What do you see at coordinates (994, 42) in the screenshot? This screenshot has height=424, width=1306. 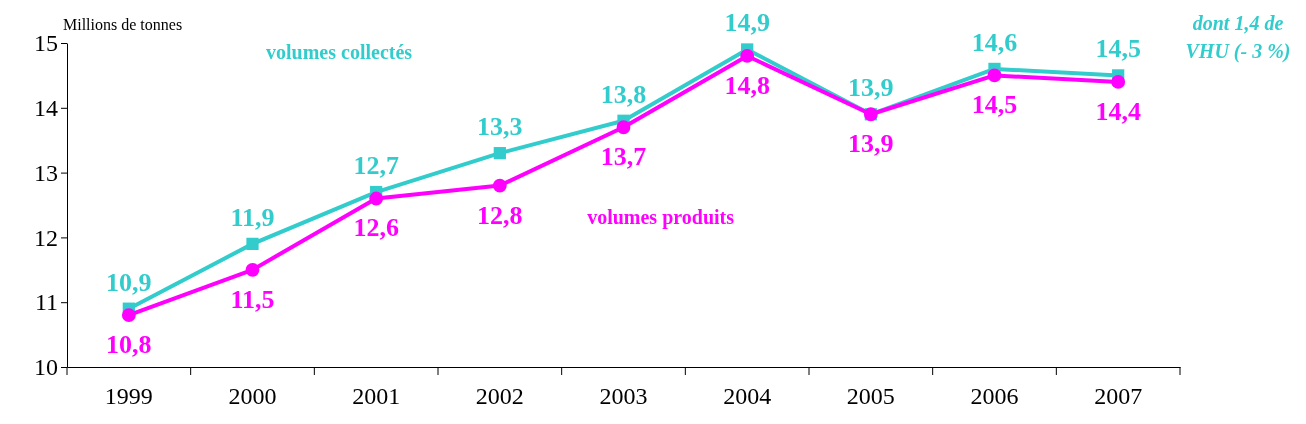 I see `data-label: 14,6` at bounding box center [994, 42].